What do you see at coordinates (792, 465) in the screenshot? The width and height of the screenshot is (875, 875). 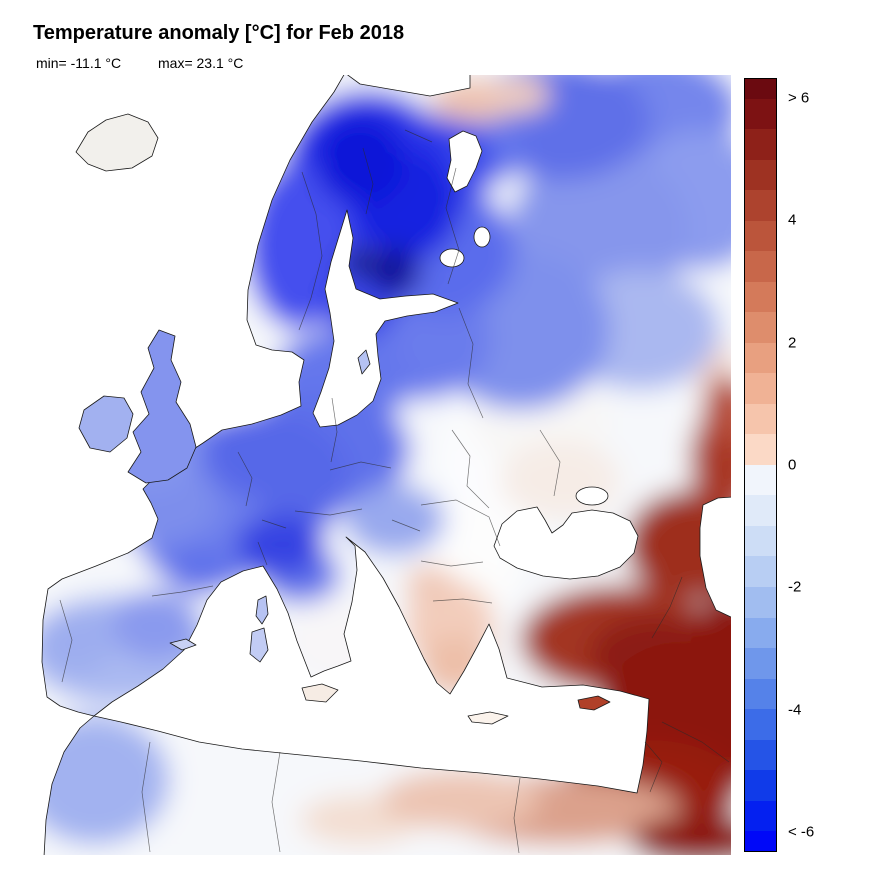 I see `colorbar-tick-label: 0` at bounding box center [792, 465].